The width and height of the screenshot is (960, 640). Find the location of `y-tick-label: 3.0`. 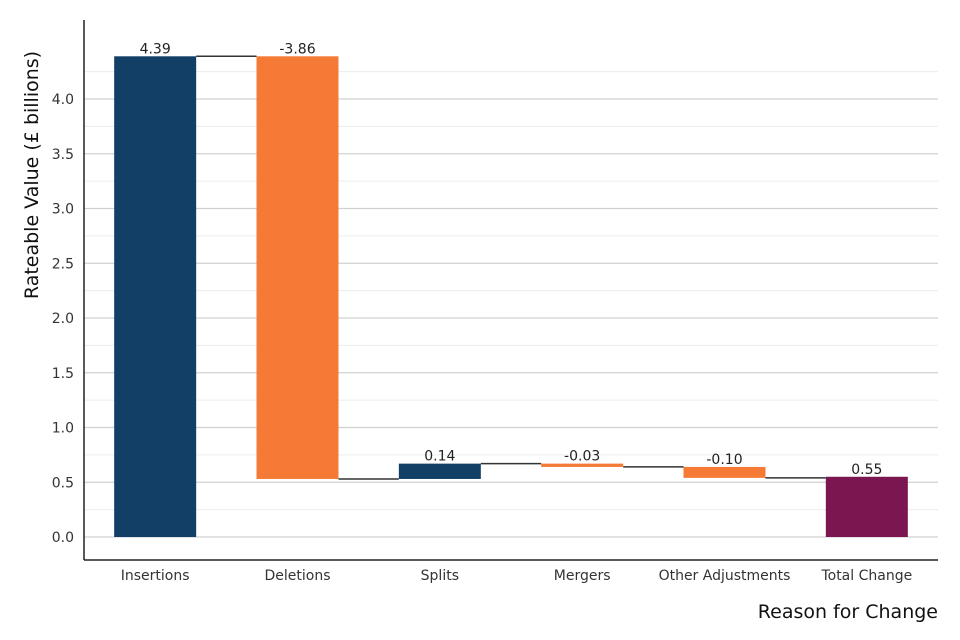

y-tick-label: 3.0 is located at coordinates (63, 210).